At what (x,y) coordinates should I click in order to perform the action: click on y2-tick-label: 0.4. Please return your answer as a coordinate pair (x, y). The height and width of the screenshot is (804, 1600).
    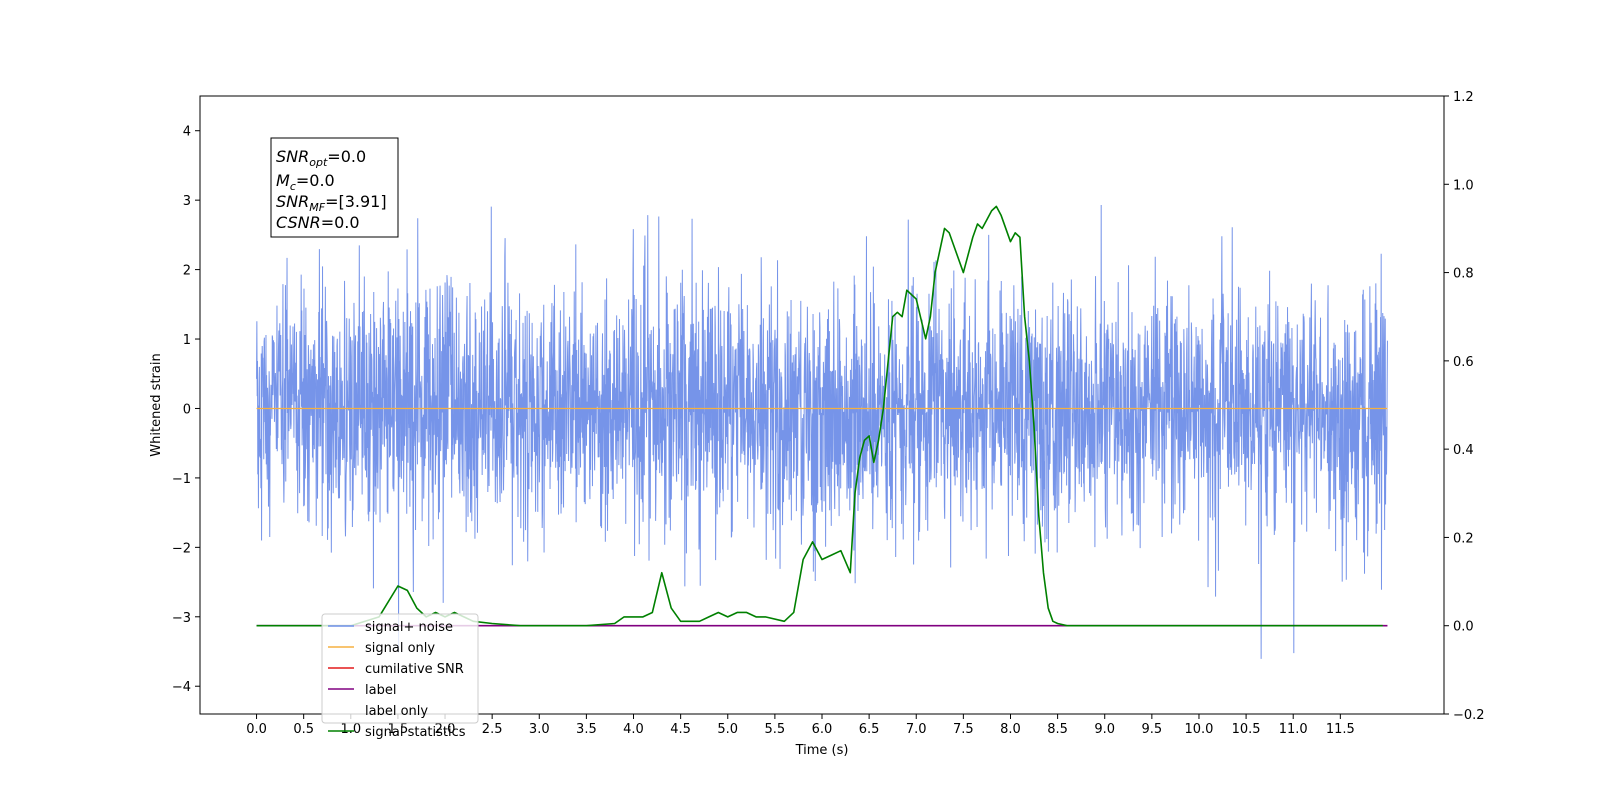
    Looking at the image, I should click on (1463, 450).